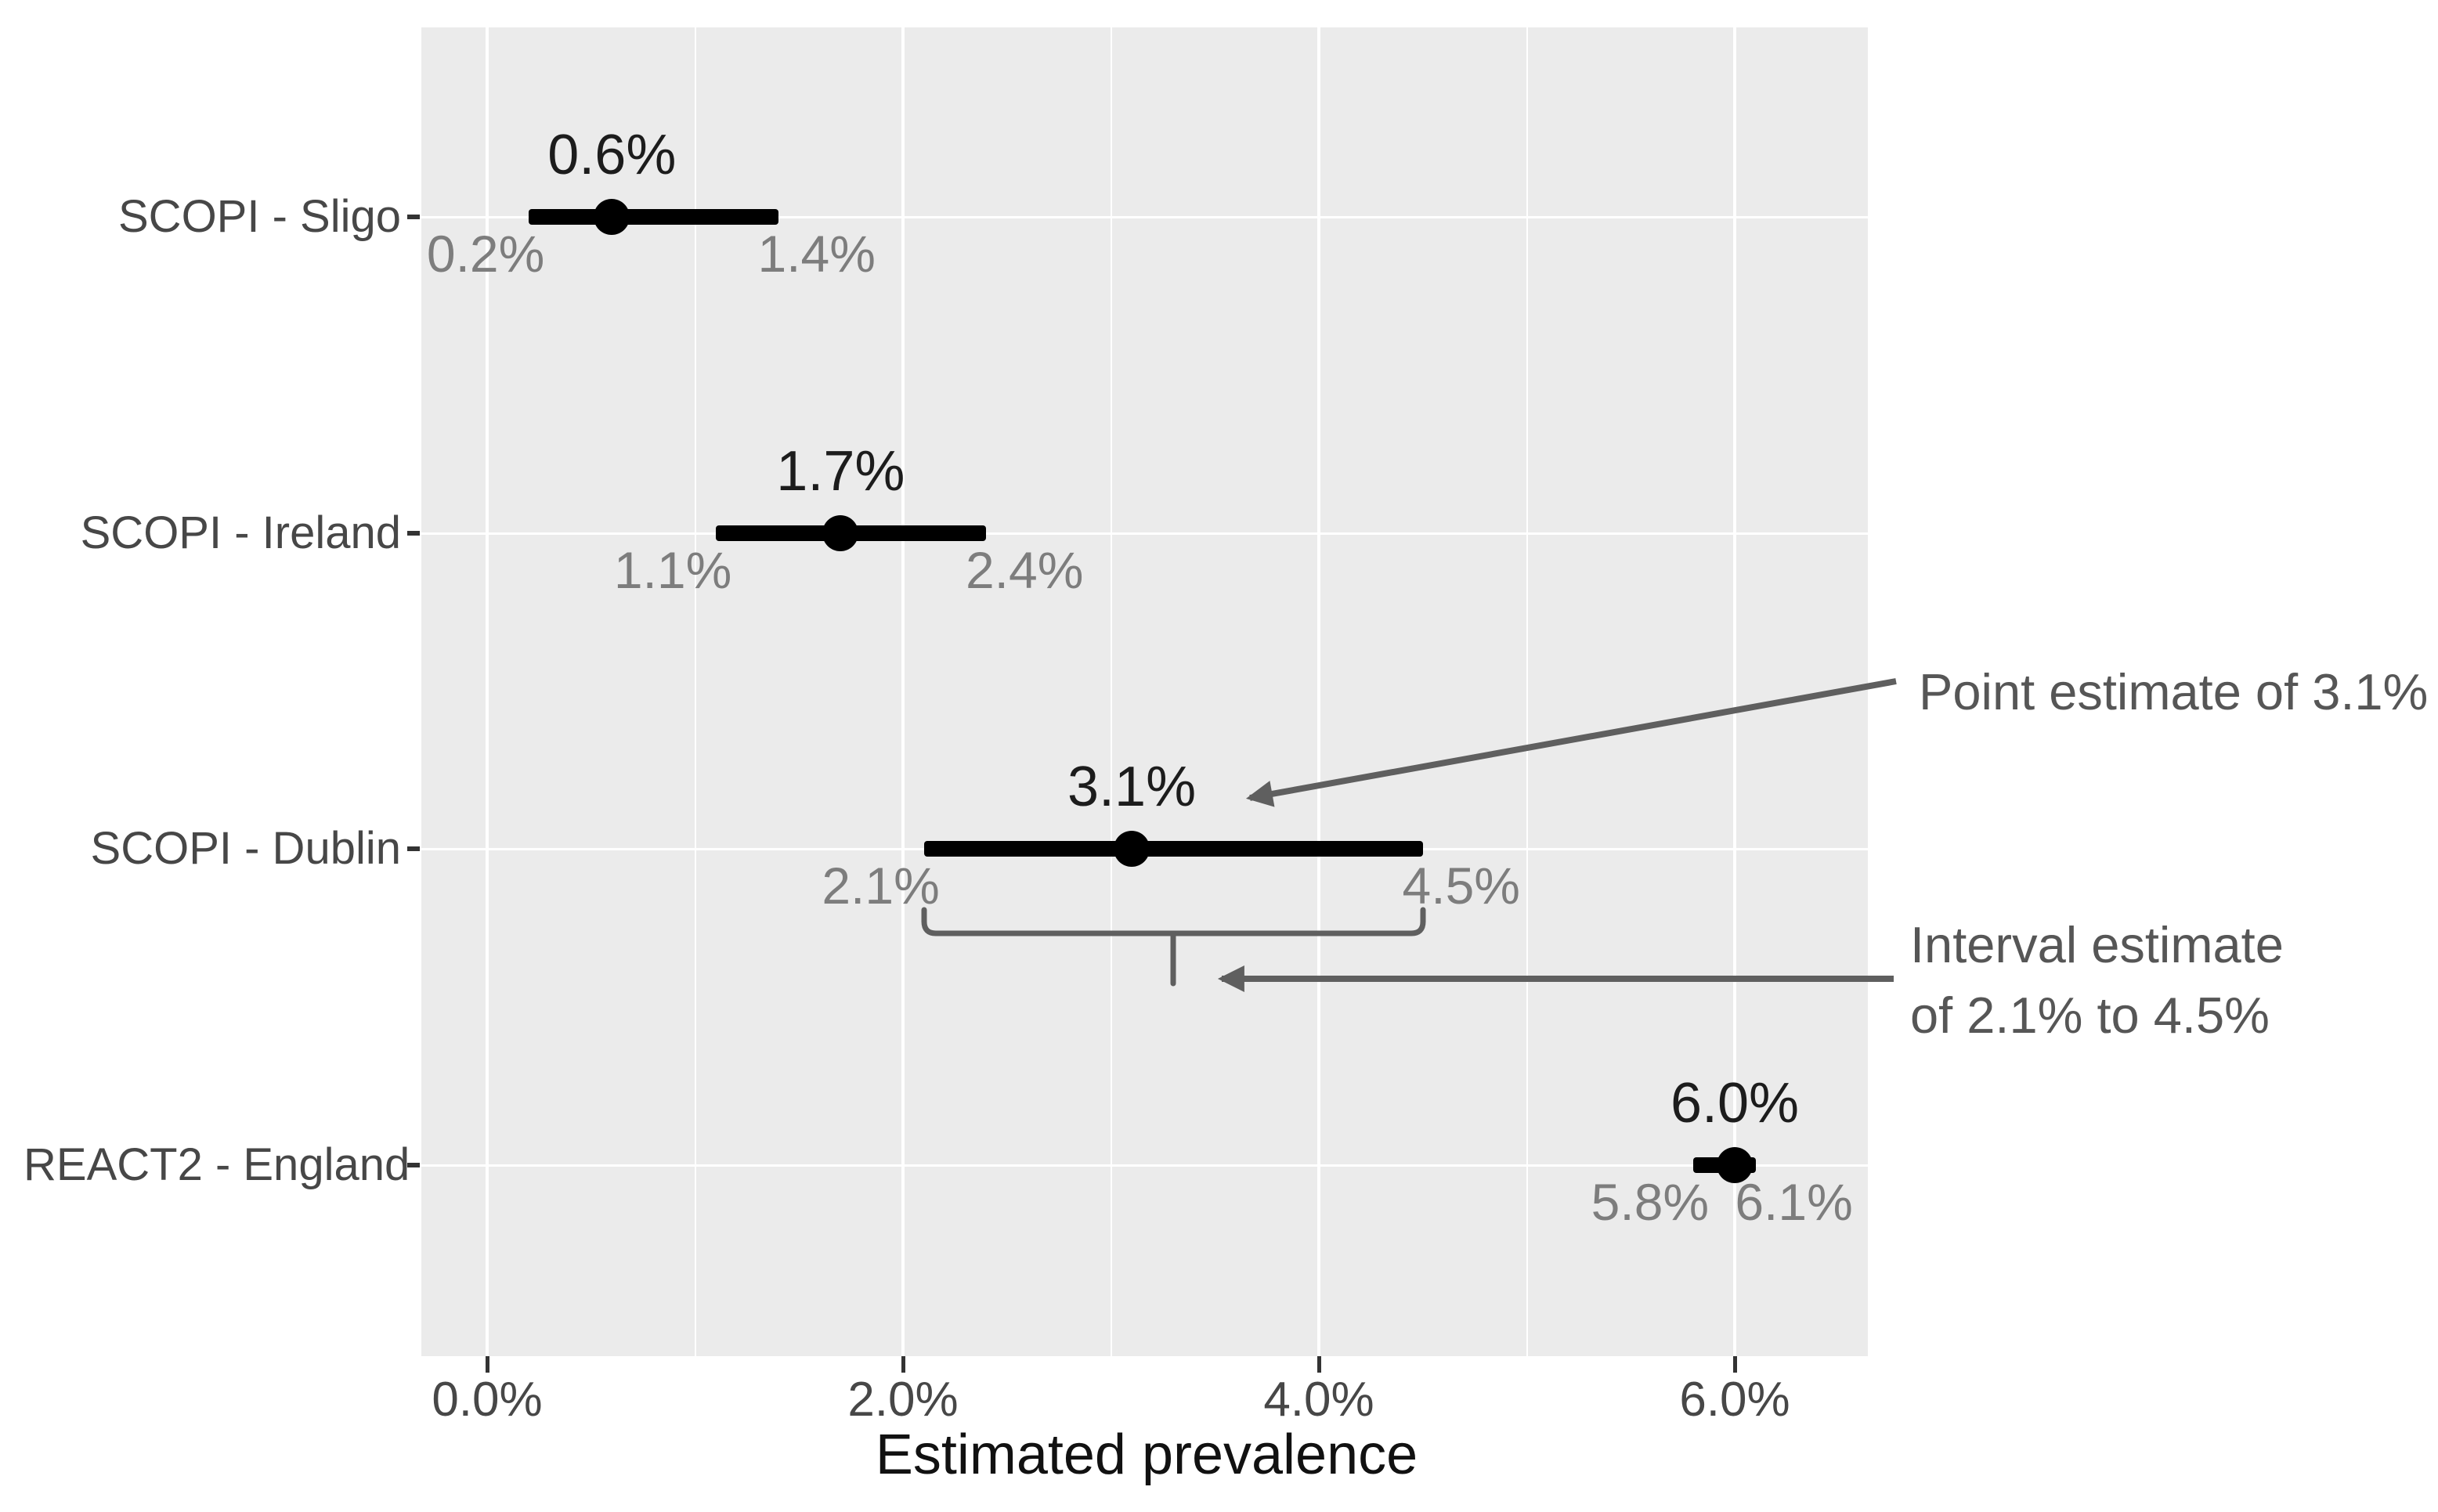  Describe the element at coordinates (1132, 787) in the screenshot. I see `point-estimate-label: 3.1%` at that location.